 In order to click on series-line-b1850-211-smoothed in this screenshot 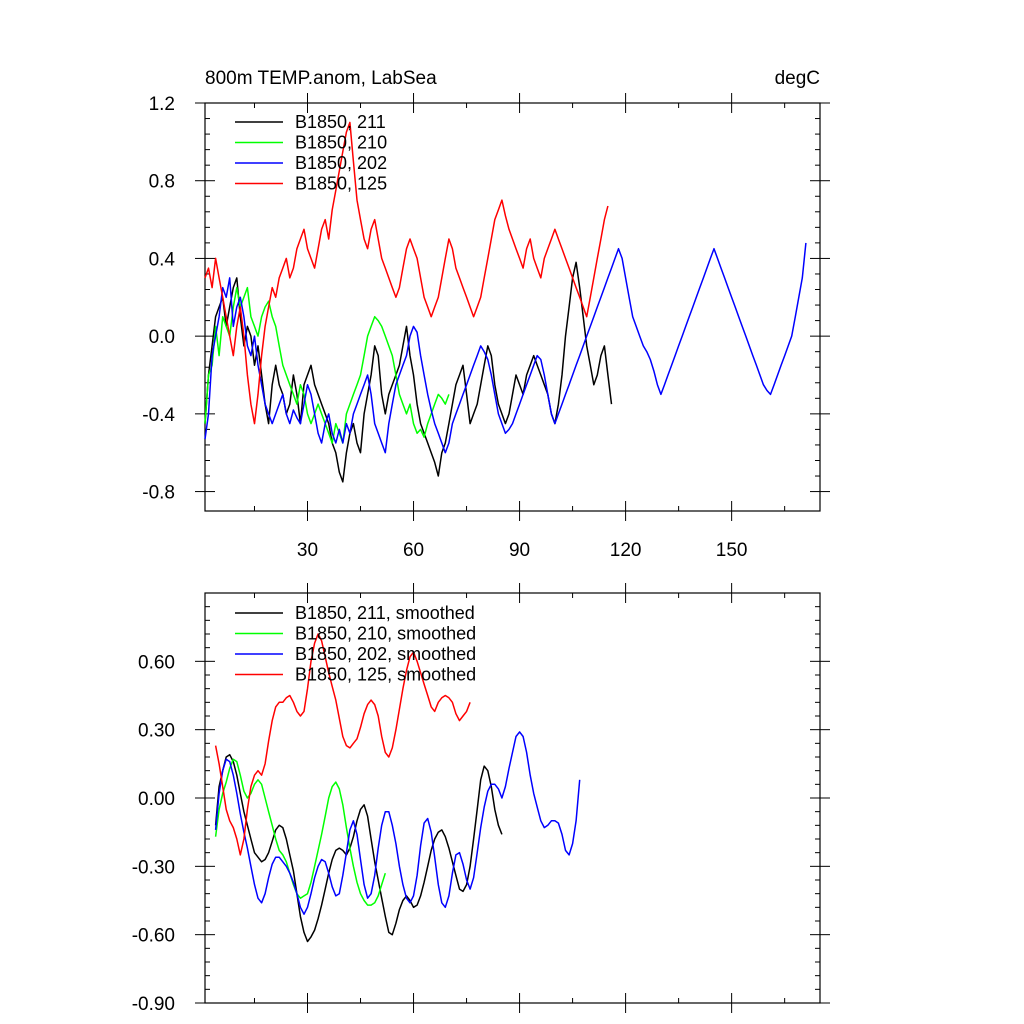, I will do `click(358, 848)`.